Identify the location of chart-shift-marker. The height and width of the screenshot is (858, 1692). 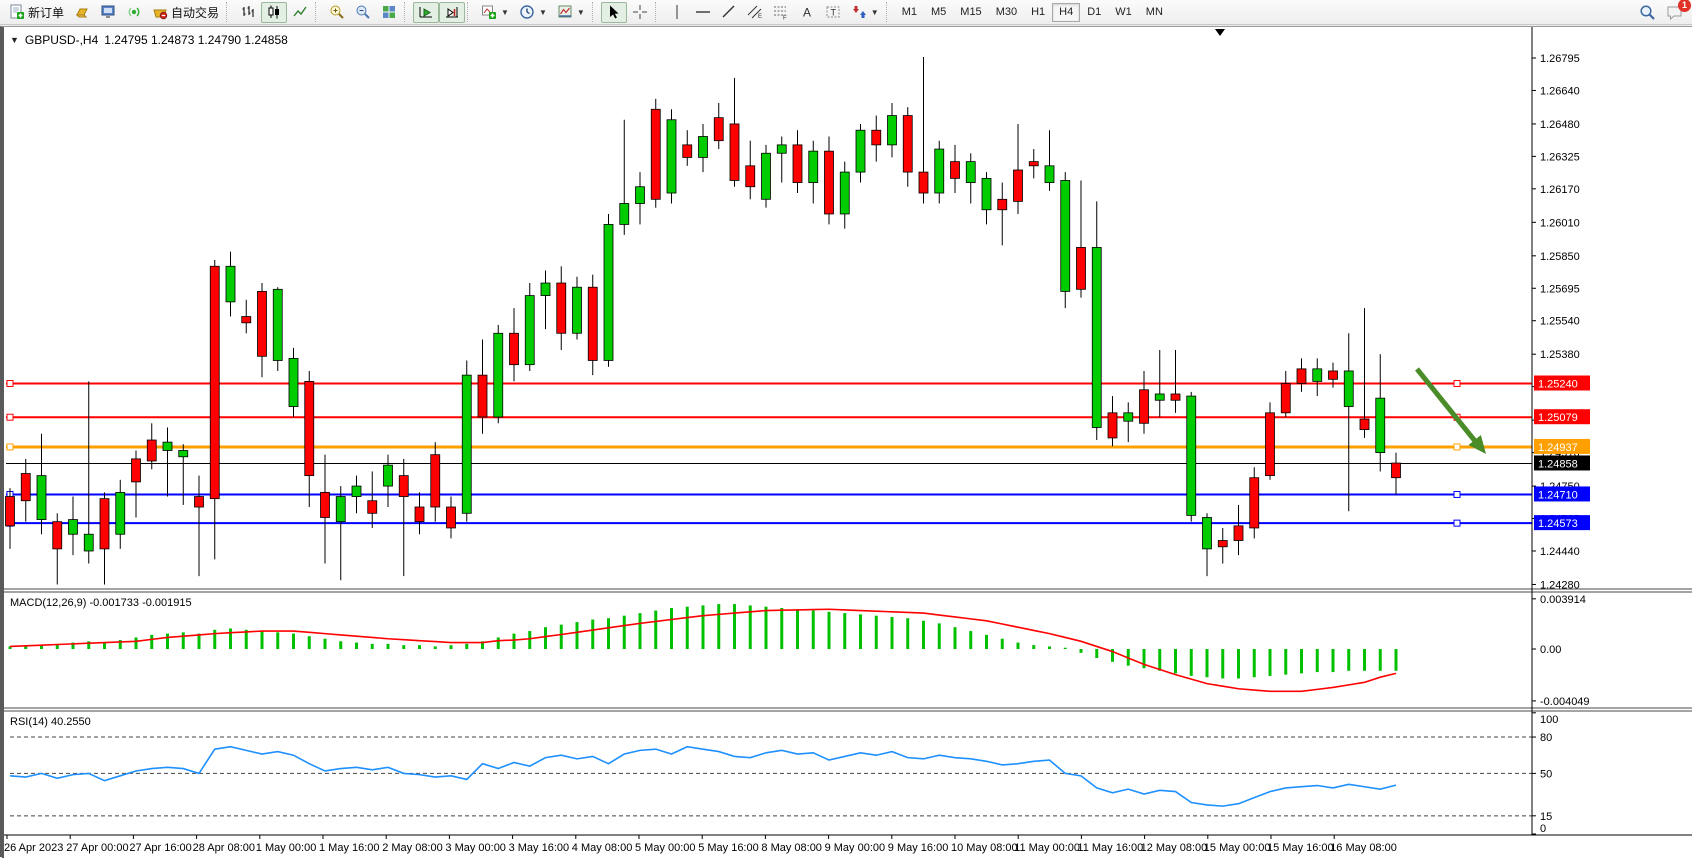
(1220, 32).